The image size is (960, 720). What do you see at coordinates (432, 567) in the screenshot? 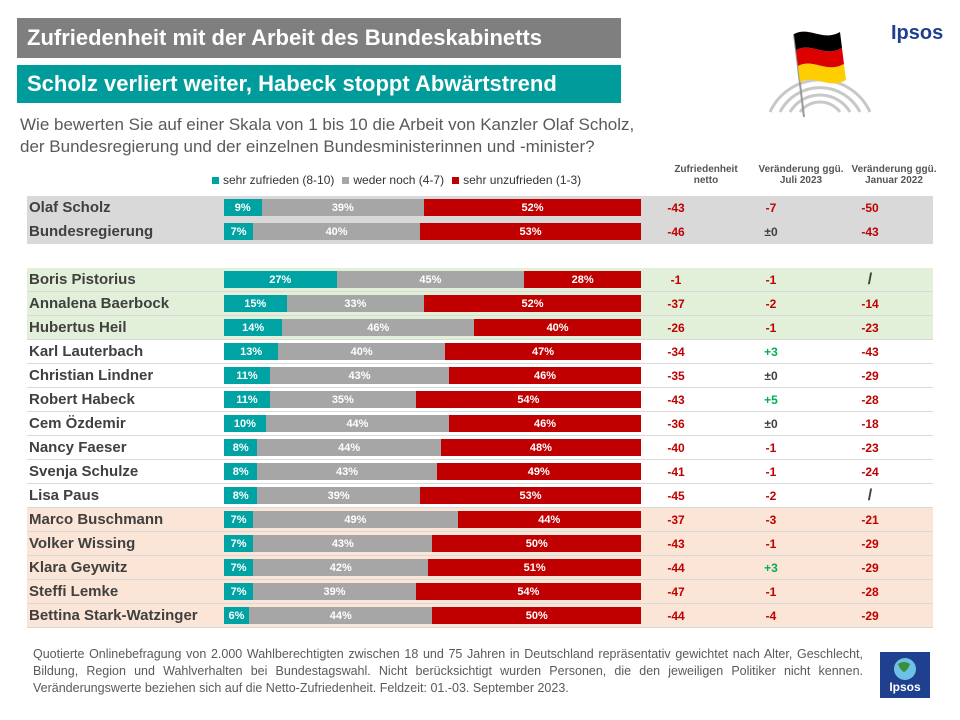
I see `stacked-bar: 7% 42% 51%` at bounding box center [432, 567].